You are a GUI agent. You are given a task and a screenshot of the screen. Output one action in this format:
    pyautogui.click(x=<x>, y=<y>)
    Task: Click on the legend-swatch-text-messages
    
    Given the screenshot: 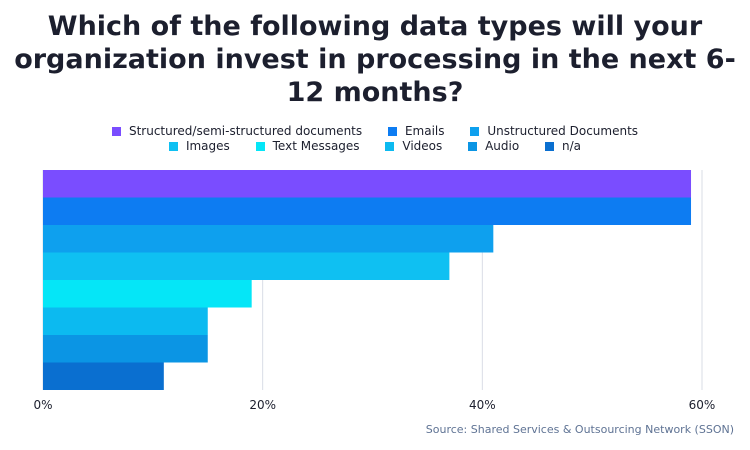 What is the action you would take?
    pyautogui.click(x=260, y=146)
    